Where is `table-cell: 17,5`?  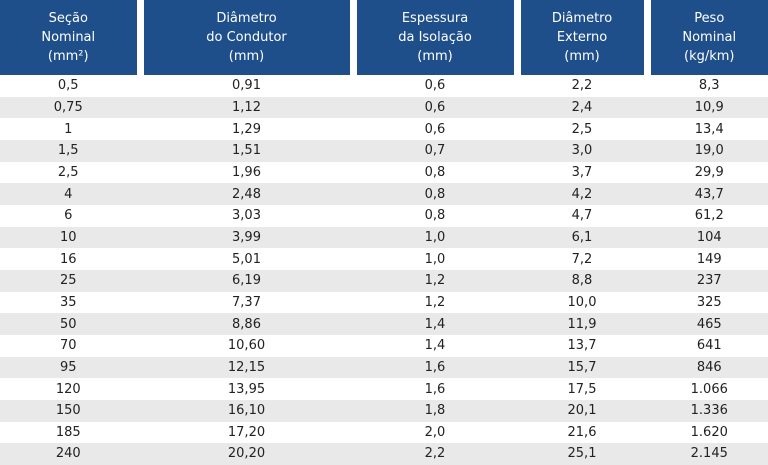 table-cell: 17,5 is located at coordinates (582, 389).